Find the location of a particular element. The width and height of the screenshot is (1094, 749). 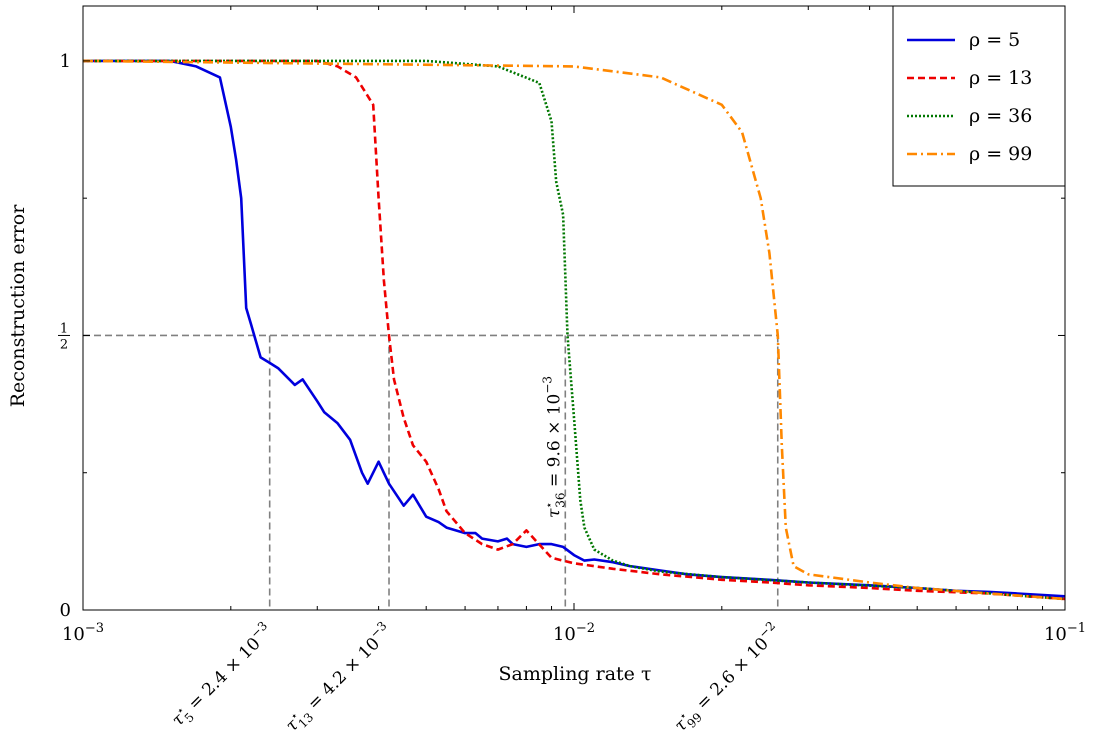

x-axis-label: Sampling rate τ is located at coordinates (575, 674).